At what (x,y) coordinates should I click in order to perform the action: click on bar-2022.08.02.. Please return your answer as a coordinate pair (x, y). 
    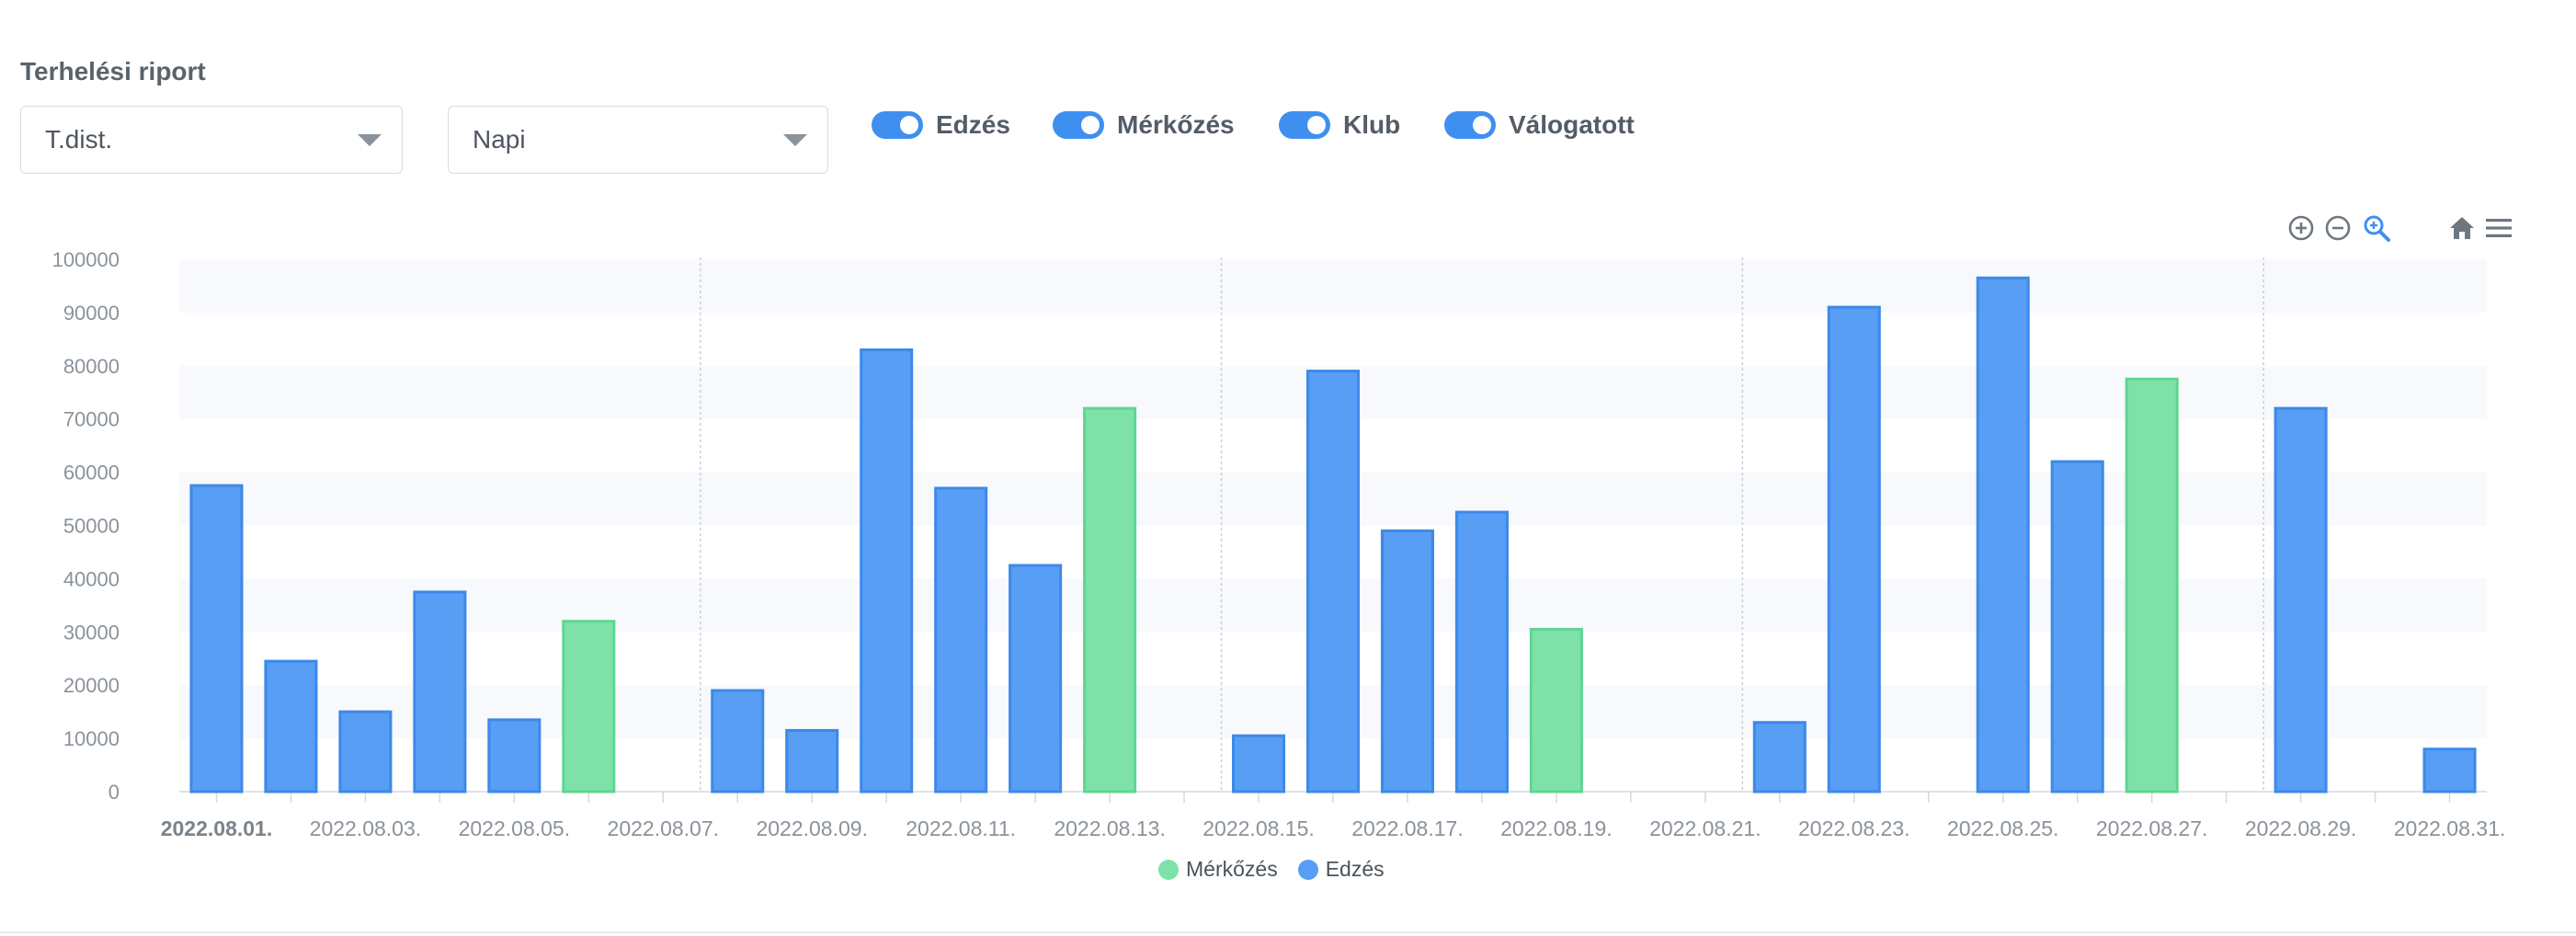
    Looking at the image, I should click on (291, 726).